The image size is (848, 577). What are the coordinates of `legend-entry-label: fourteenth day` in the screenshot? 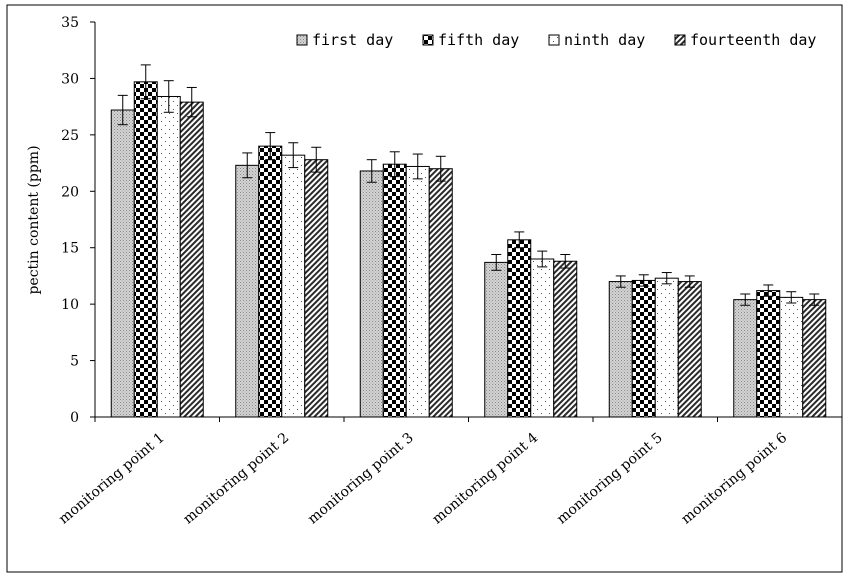 It's located at (753, 40).